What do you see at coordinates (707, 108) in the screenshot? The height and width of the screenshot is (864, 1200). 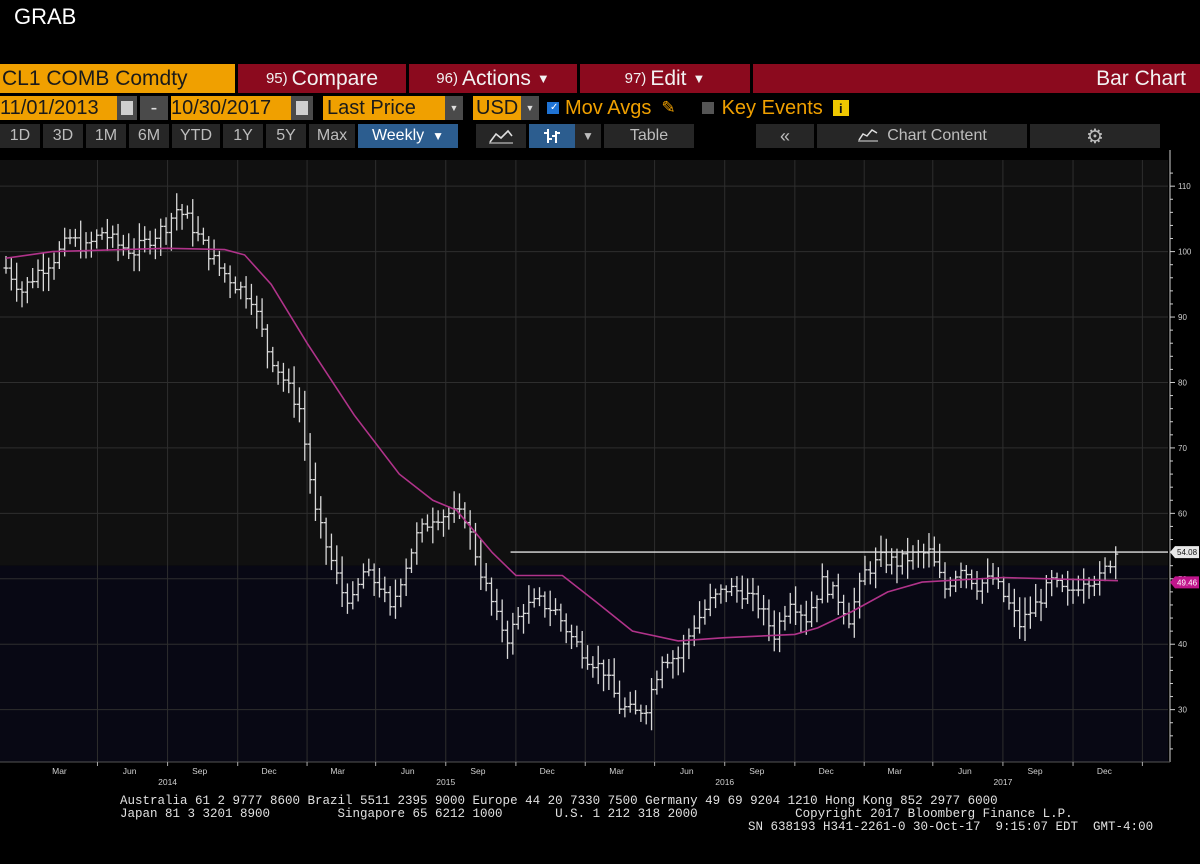 I see `checkbox-unchecked-icon` at bounding box center [707, 108].